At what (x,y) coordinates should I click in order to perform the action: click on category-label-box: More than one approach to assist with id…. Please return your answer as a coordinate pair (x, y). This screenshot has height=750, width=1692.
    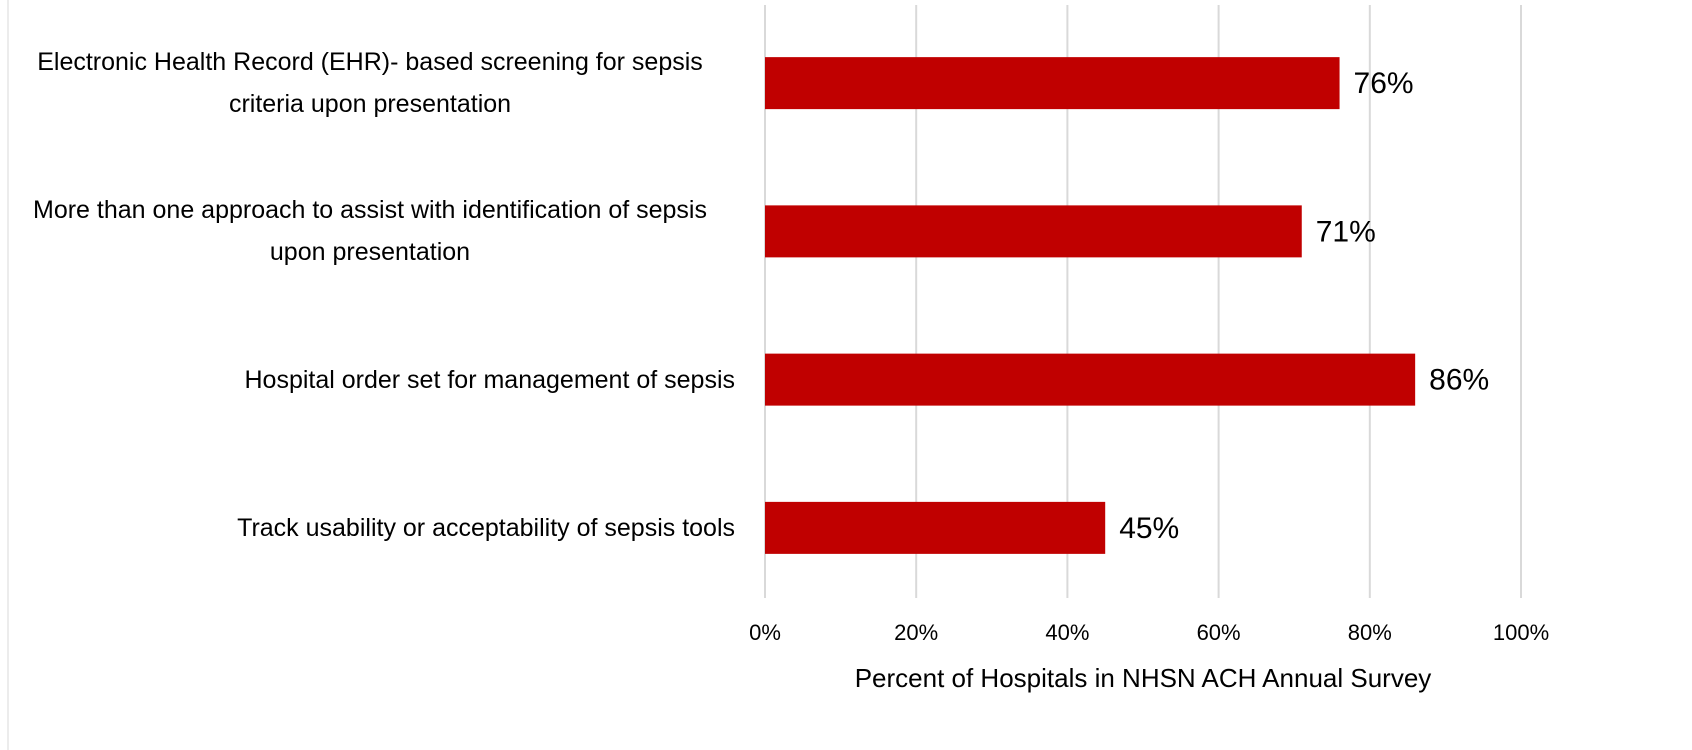
    Looking at the image, I should click on (370, 231).